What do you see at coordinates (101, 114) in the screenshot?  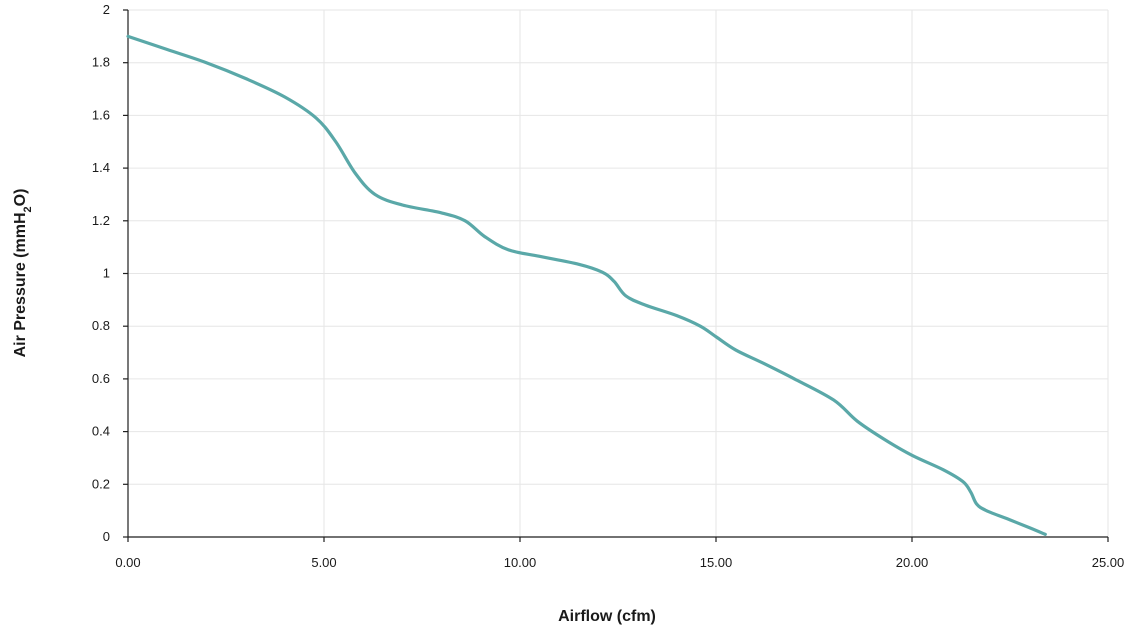 I see `y-tick-label-8: 1.6` at bounding box center [101, 114].